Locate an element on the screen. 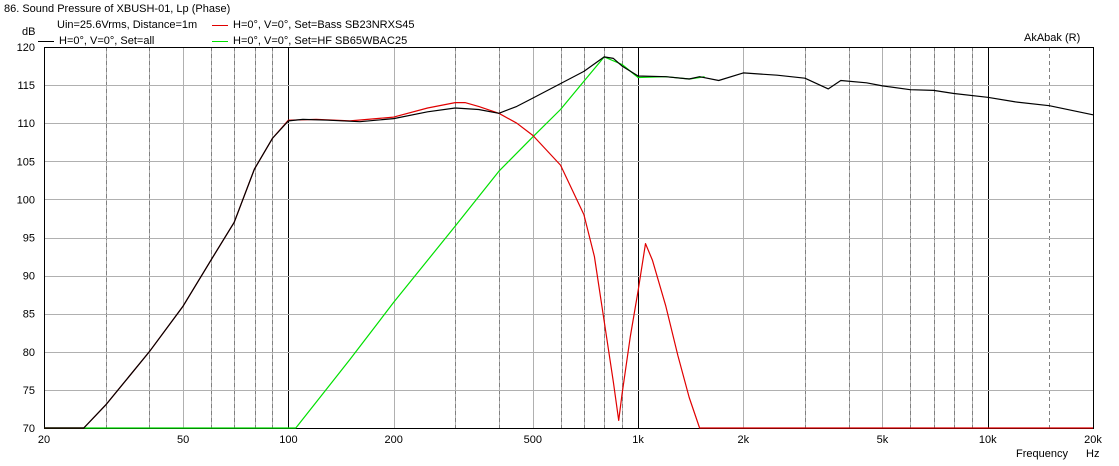 This screenshot has height=466, width=1119. x-tick-label: 1k is located at coordinates (638, 440).